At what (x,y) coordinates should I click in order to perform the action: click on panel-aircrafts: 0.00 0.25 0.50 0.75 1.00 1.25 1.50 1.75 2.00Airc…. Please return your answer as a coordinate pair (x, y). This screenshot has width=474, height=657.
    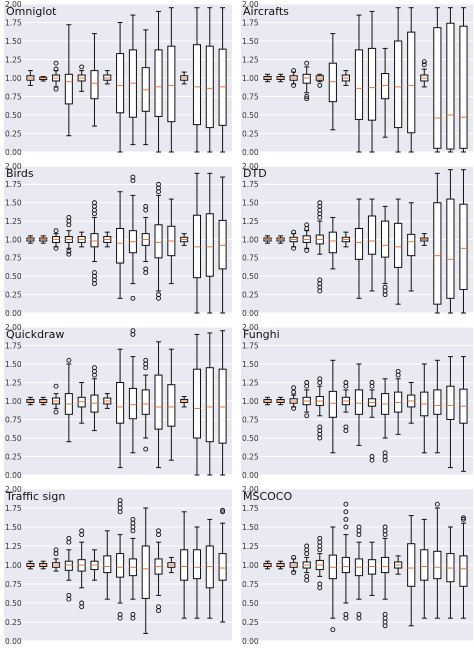
    Looking at the image, I should click on (357, 78).